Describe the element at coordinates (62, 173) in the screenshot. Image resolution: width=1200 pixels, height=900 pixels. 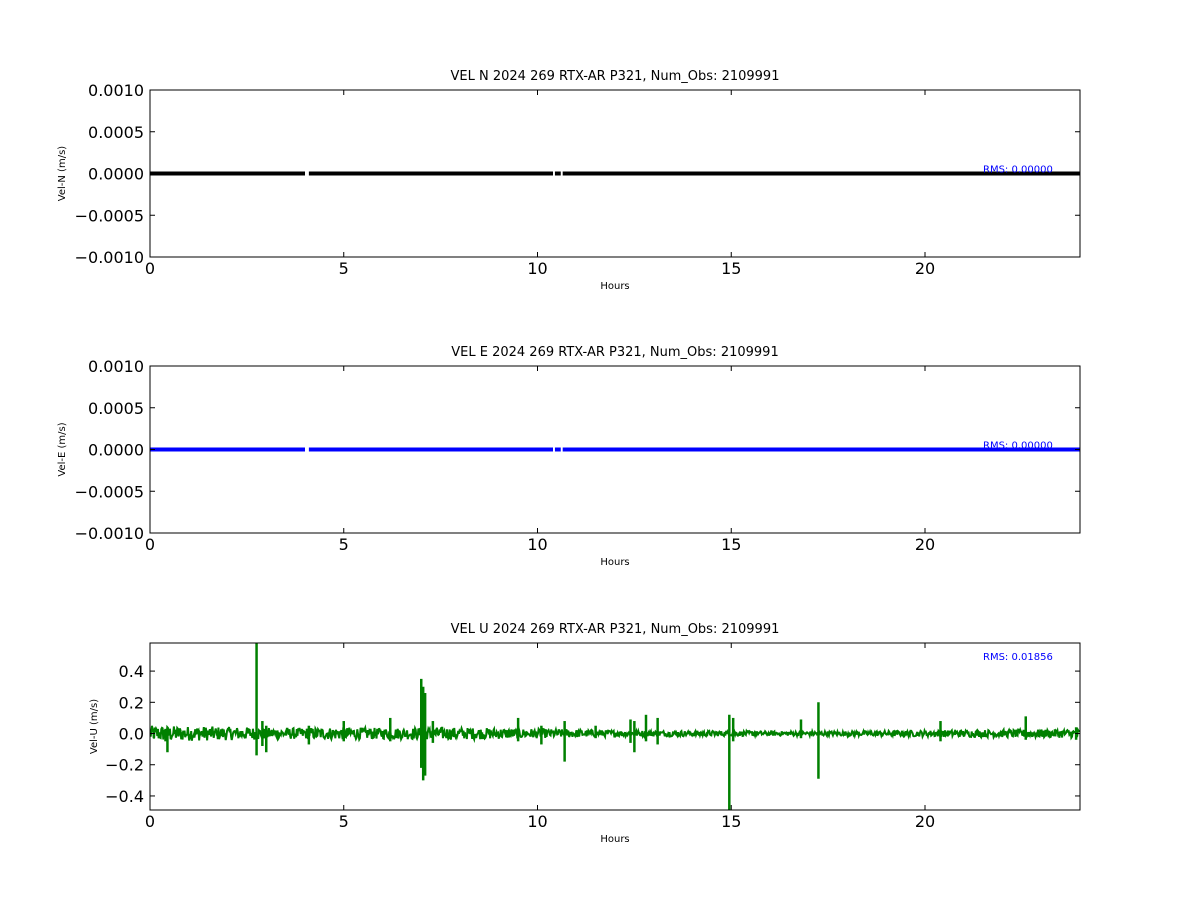
I see `y-axis-label: Vel-N (m/s)` at that location.